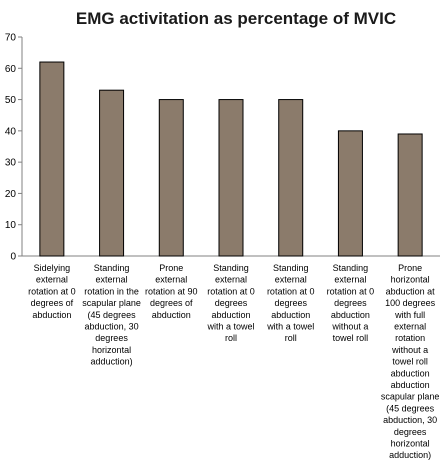 The image size is (440, 473). What do you see at coordinates (11, 69) in the screenshot?
I see `y-tick-label: 60` at bounding box center [11, 69].